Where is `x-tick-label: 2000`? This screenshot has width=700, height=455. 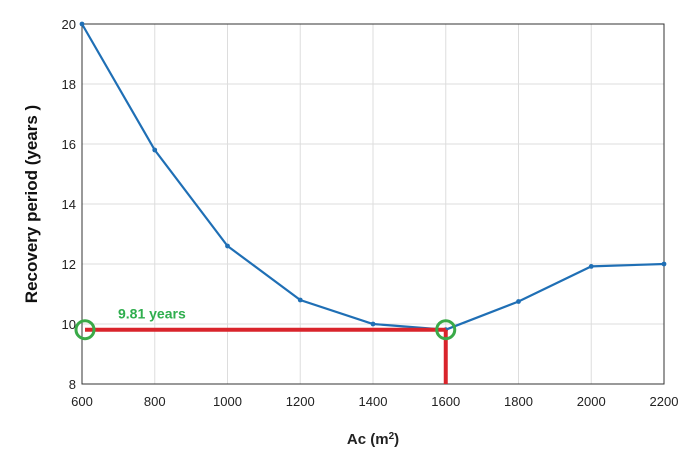 x-tick-label: 2000 is located at coordinates (591, 401).